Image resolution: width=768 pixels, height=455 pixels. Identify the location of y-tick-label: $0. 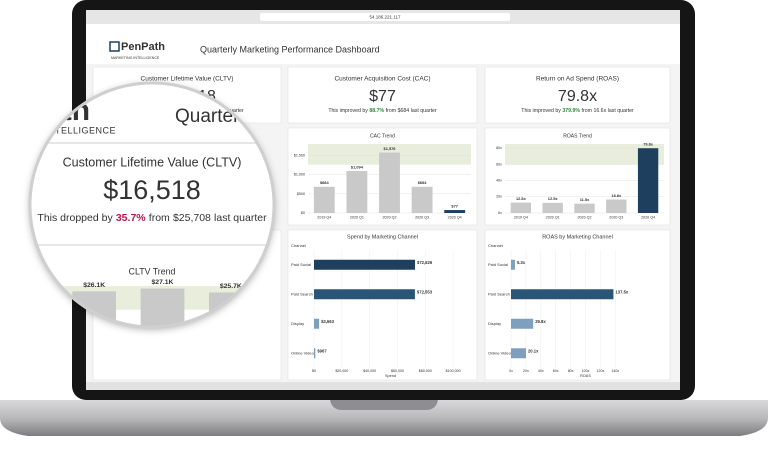
(303, 213).